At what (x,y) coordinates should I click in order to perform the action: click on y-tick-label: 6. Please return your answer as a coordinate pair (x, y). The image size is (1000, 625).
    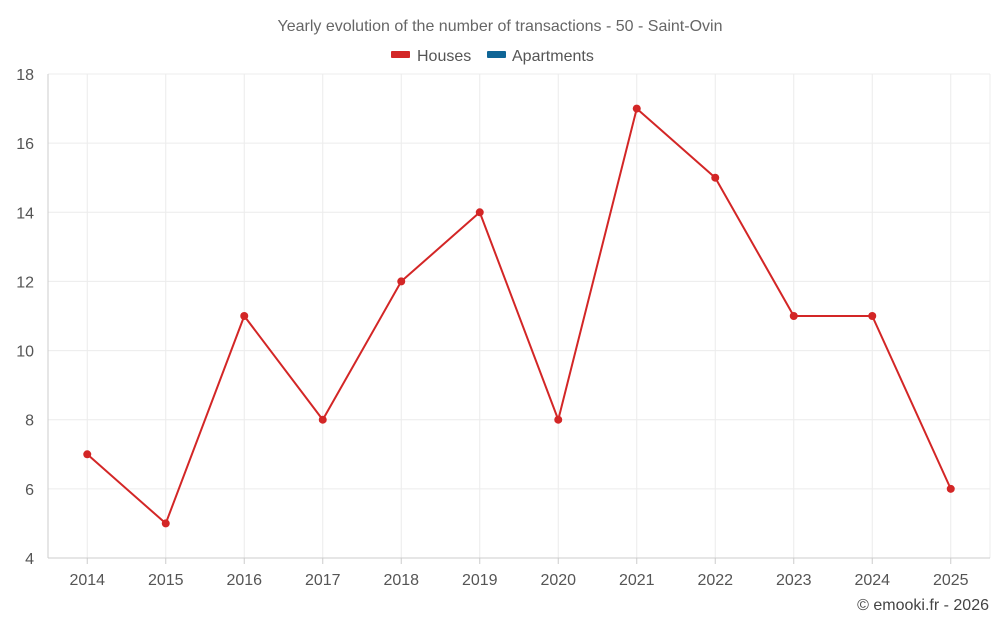
    Looking at the image, I should click on (29, 490).